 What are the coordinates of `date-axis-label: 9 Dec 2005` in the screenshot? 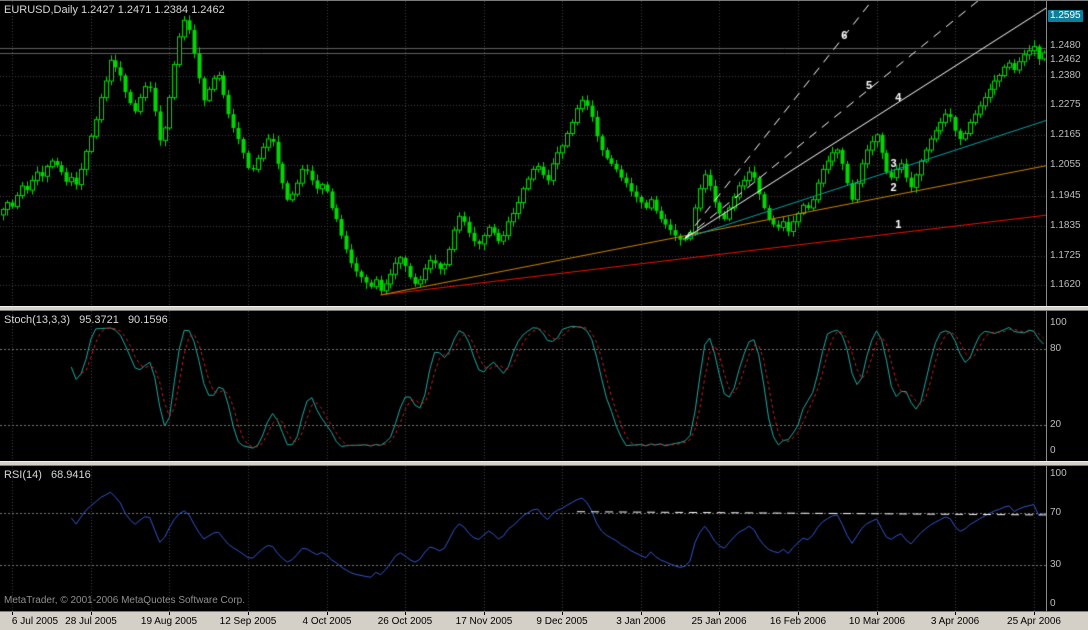 It's located at (562, 621).